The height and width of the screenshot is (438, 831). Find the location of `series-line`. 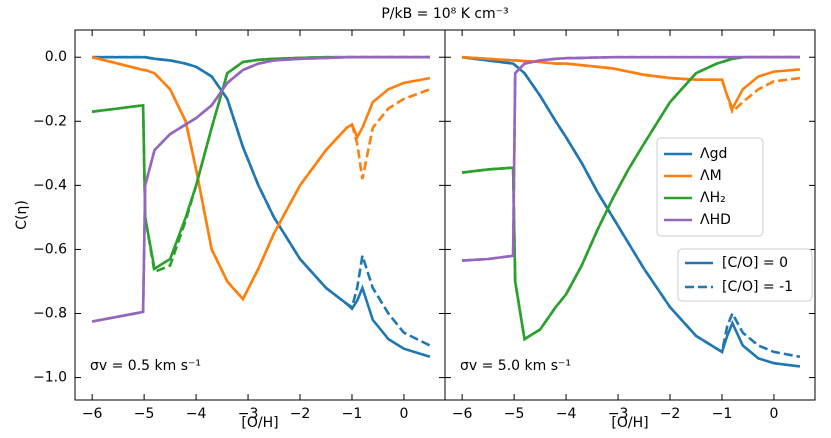

series-line is located at coordinates (631, 85).